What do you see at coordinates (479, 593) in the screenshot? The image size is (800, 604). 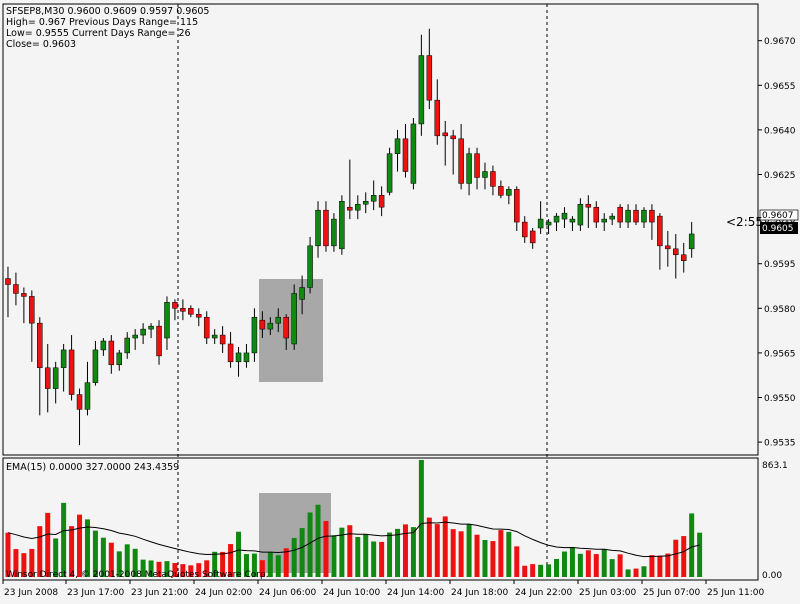 I see `time-axis-tick-label: 24 Jun 18:00` at bounding box center [479, 593].